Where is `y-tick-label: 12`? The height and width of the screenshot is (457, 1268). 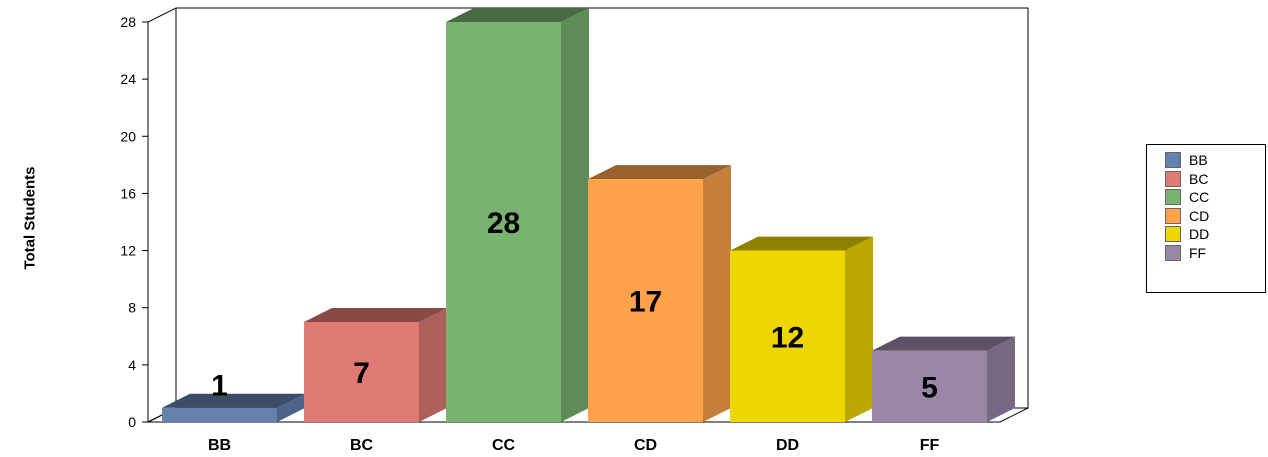 y-tick-label: 12 is located at coordinates (128, 251).